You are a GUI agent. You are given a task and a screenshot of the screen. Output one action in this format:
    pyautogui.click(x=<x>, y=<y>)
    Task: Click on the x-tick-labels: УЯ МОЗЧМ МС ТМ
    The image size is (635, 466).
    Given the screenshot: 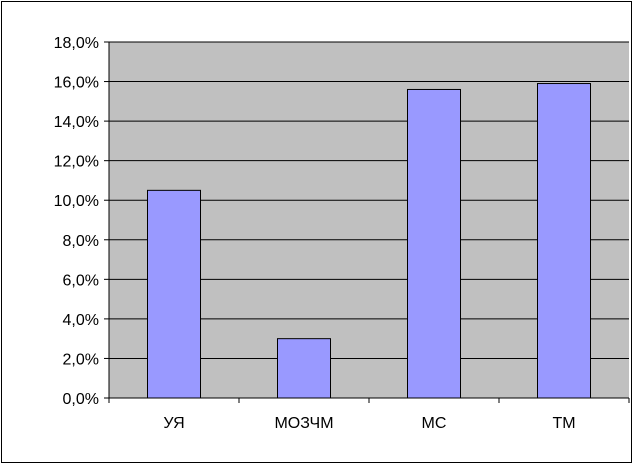 What is the action you would take?
    pyautogui.click(x=369, y=423)
    